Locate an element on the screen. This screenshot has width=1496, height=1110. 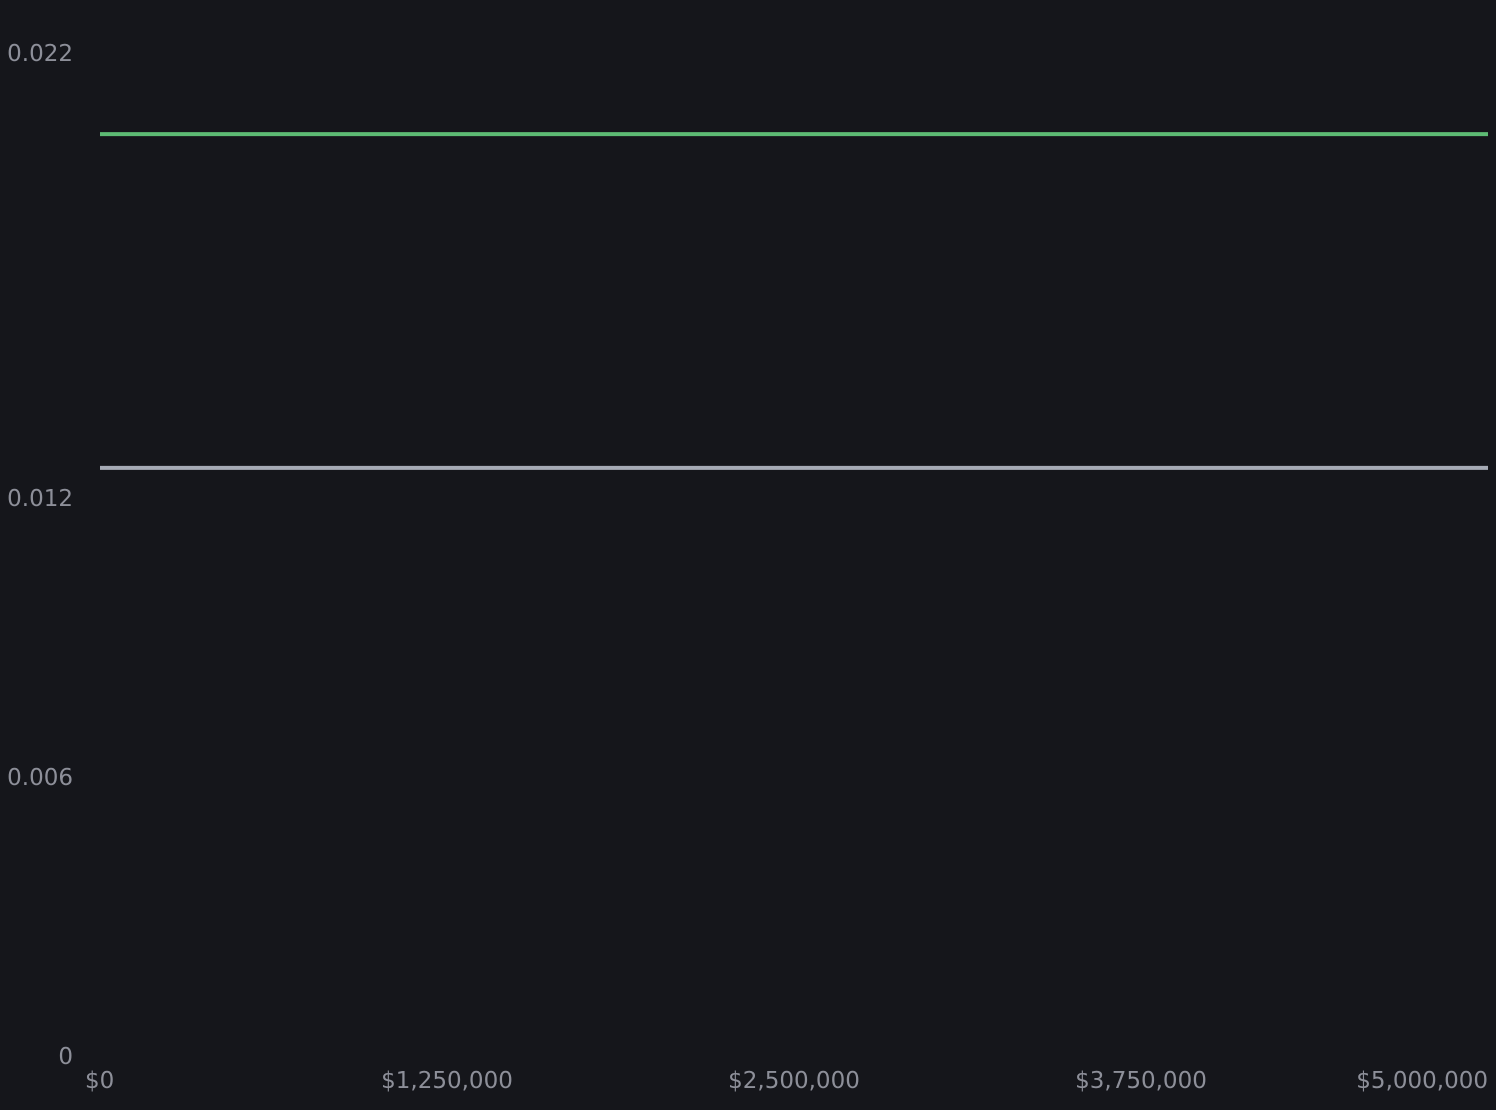
x-tick-label: $5,000,000 is located at coordinates (1422, 1081).